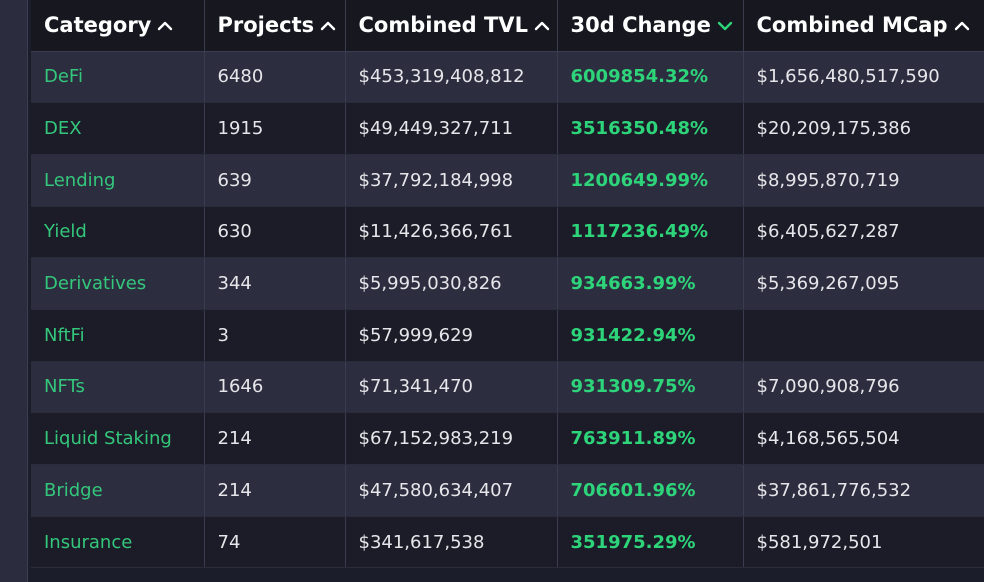 The height and width of the screenshot is (582, 984). What do you see at coordinates (650, 128) in the screenshot?
I see `cell-30d-change: 3516350.48%` at bounding box center [650, 128].